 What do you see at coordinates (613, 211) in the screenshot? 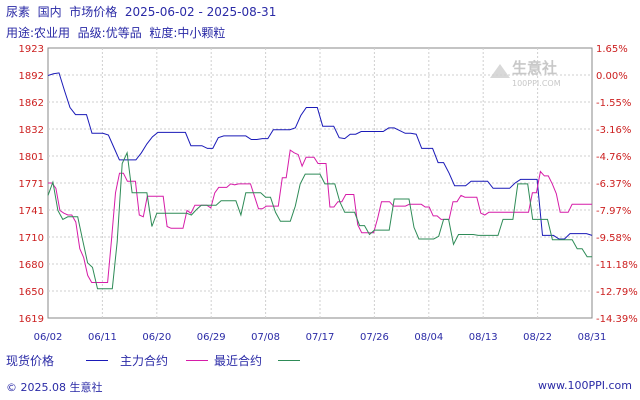
I see `y-tick-label-right: -7.97%` at bounding box center [613, 211].